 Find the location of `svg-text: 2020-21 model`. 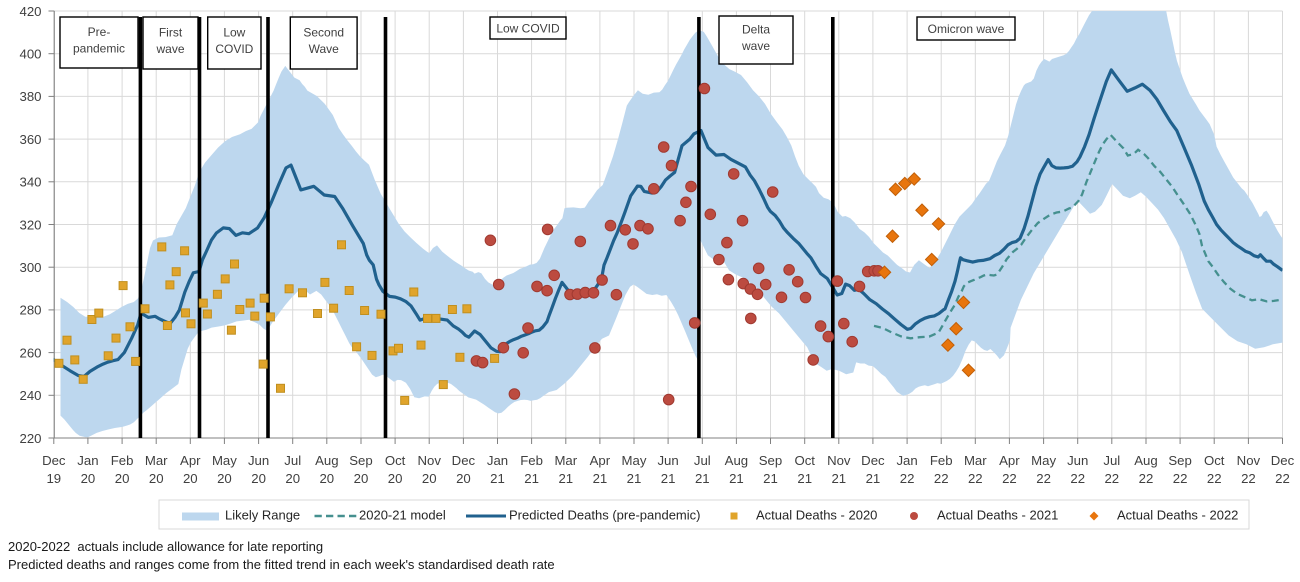

svg-text: 2020-21 model is located at coordinates (402, 515).